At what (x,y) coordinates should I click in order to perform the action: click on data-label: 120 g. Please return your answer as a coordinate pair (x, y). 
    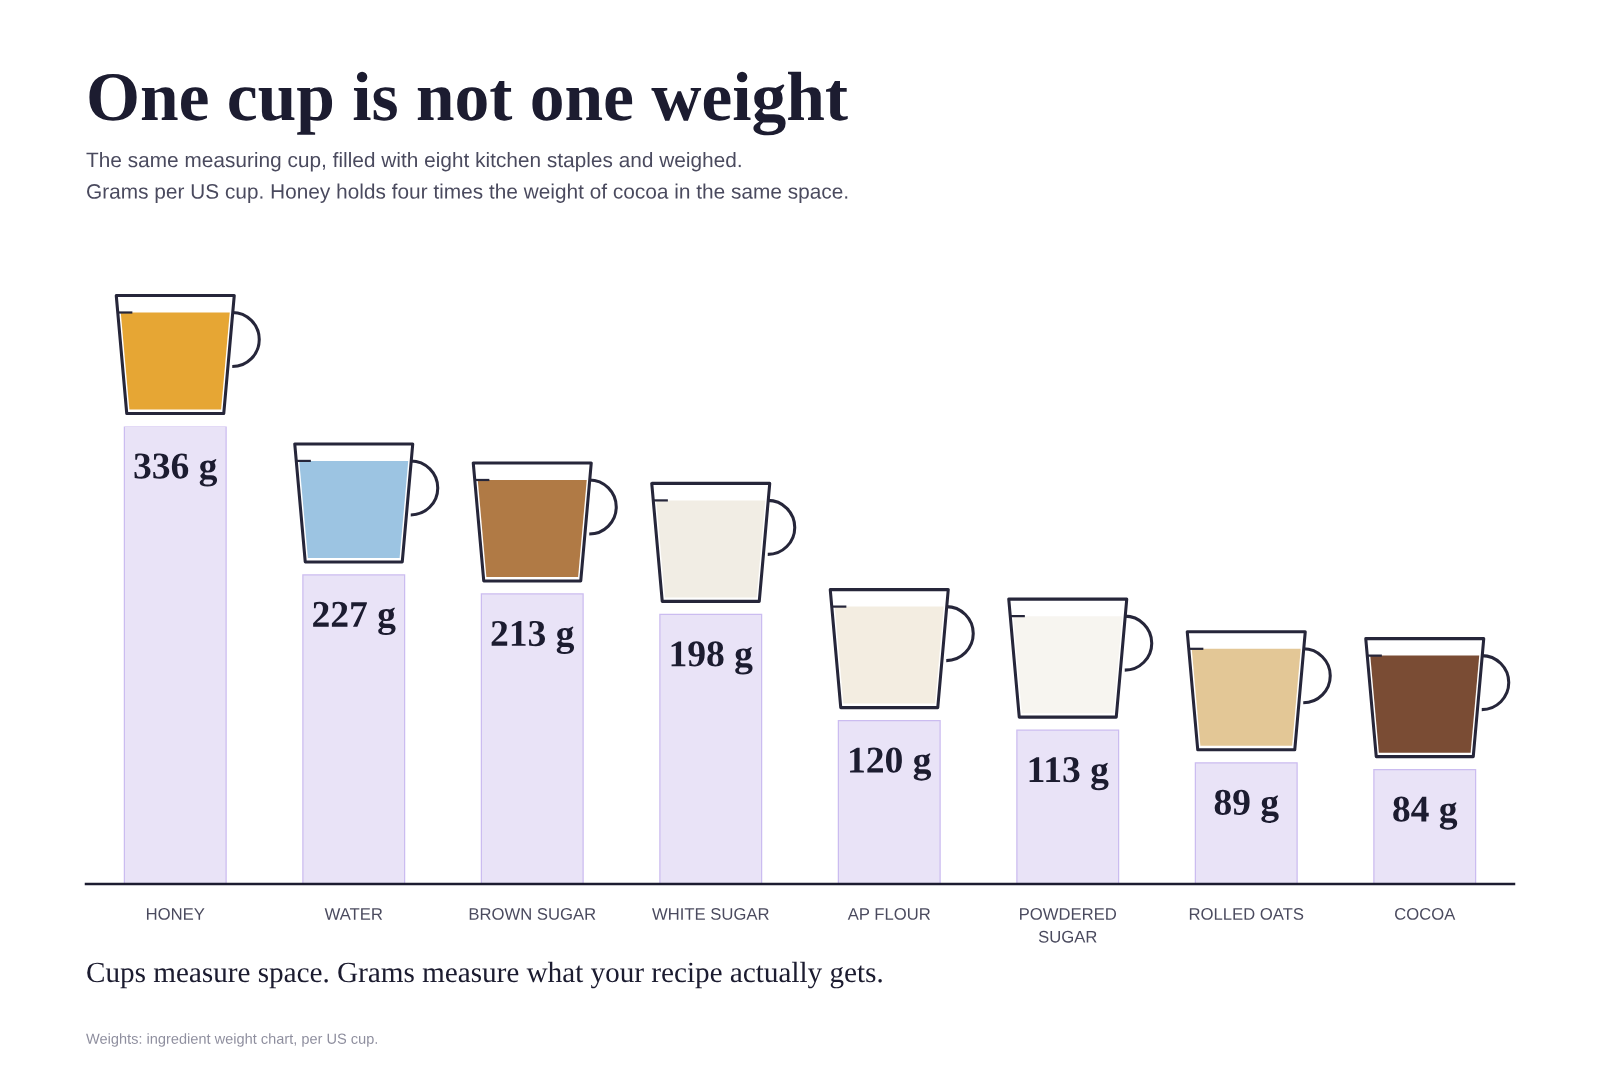
    Looking at the image, I should click on (891, 764).